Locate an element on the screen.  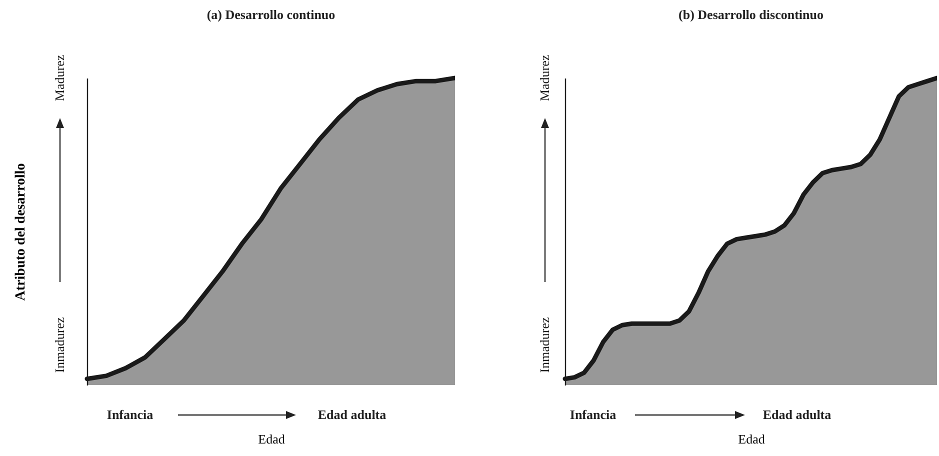
chart-title: (b) Desarrollo discontinuo is located at coordinates (751, 14).